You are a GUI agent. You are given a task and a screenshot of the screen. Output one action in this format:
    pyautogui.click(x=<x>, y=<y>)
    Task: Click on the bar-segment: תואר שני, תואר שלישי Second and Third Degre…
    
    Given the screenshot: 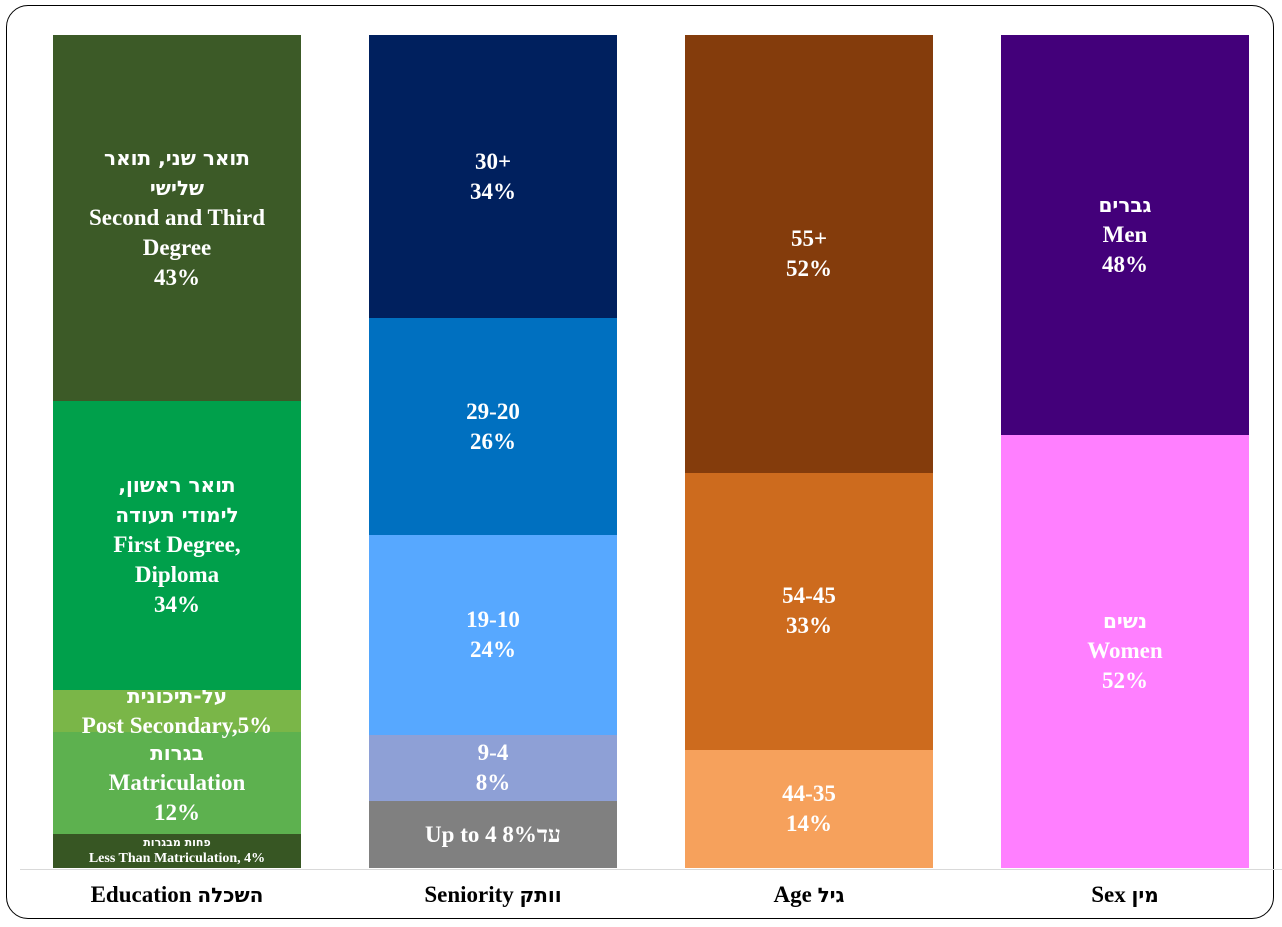 What is the action you would take?
    pyautogui.click(x=177, y=218)
    